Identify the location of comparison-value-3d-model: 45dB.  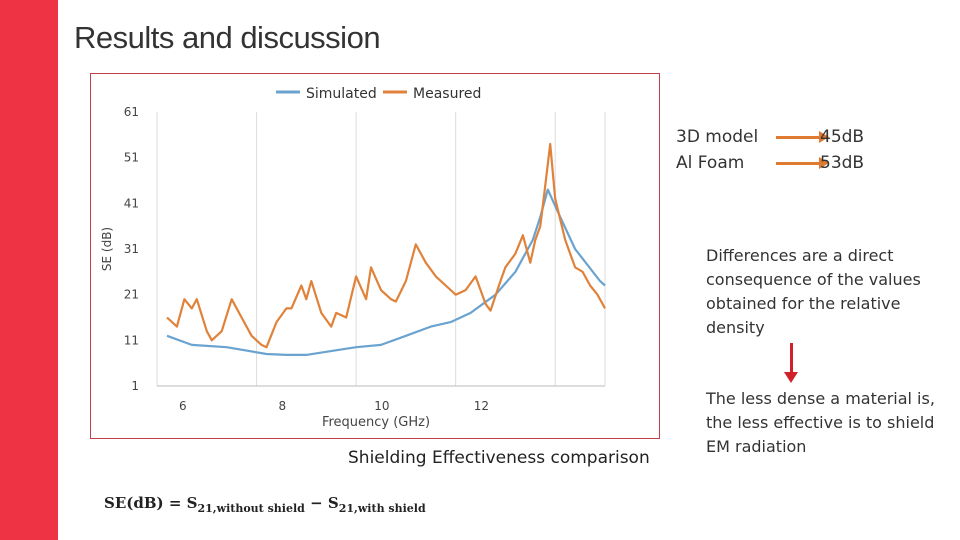
(842, 137).